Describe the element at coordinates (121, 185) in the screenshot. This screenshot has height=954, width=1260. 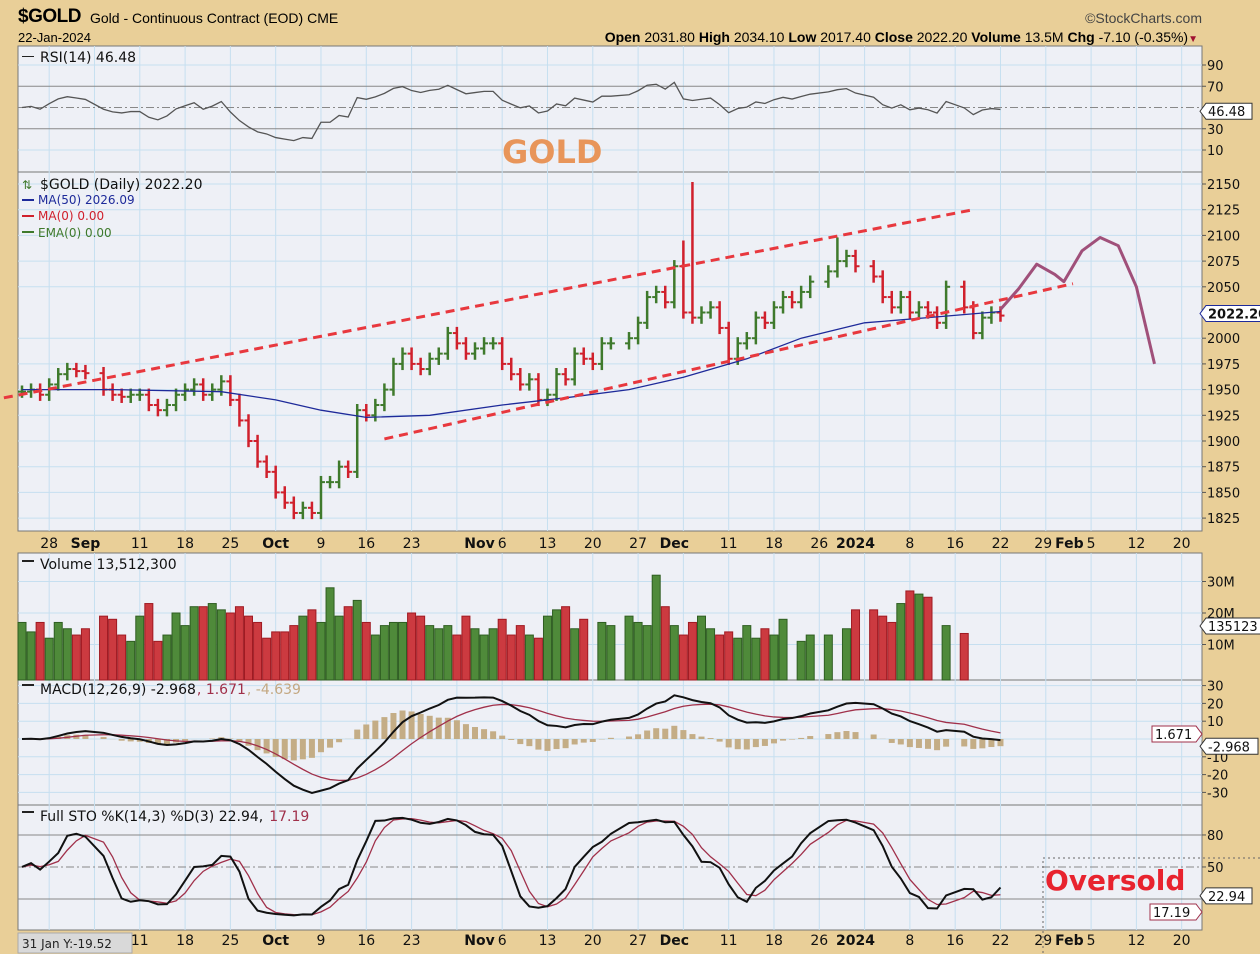
I see `price-legend: $GOLD (Daily) 2022.20` at that location.